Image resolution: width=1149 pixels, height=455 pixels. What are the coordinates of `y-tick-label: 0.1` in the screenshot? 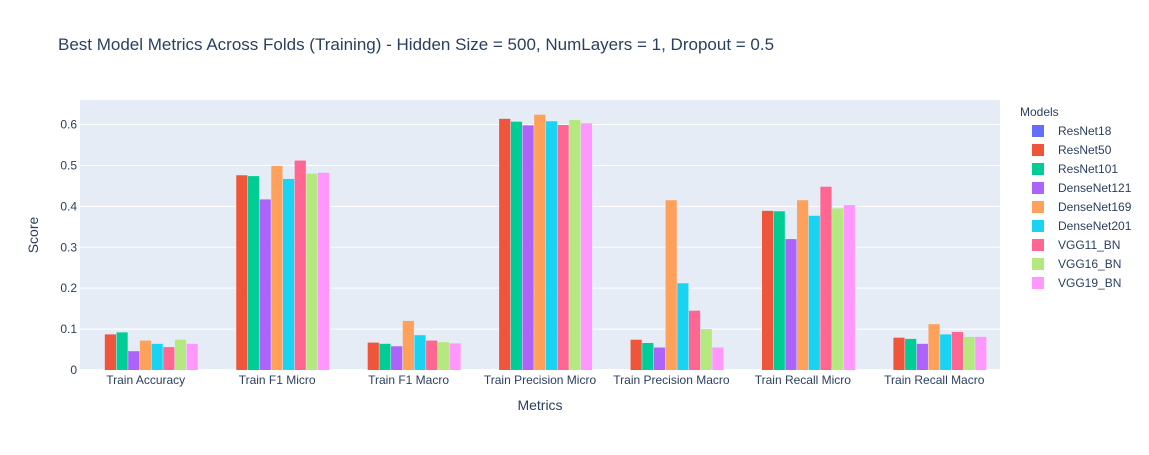 It's located at (68, 329).